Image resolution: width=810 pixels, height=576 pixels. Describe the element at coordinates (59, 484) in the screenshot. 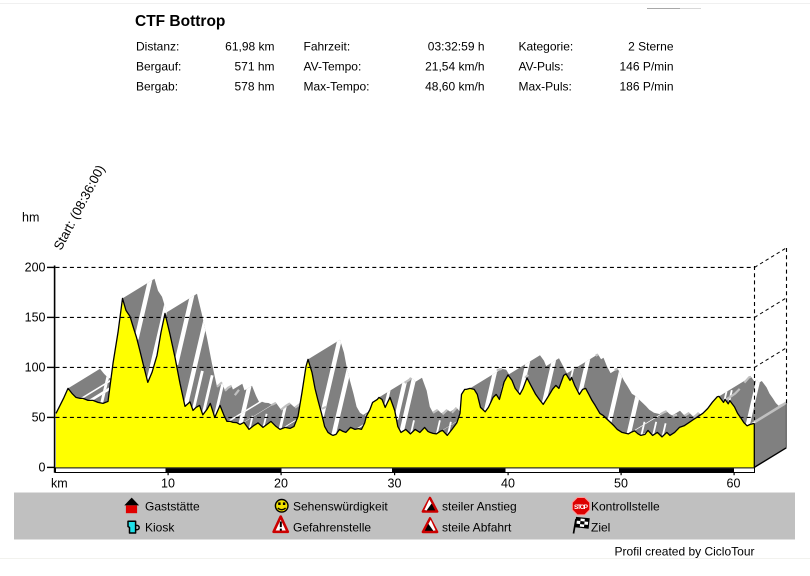

I see `svg-text: km` at that location.